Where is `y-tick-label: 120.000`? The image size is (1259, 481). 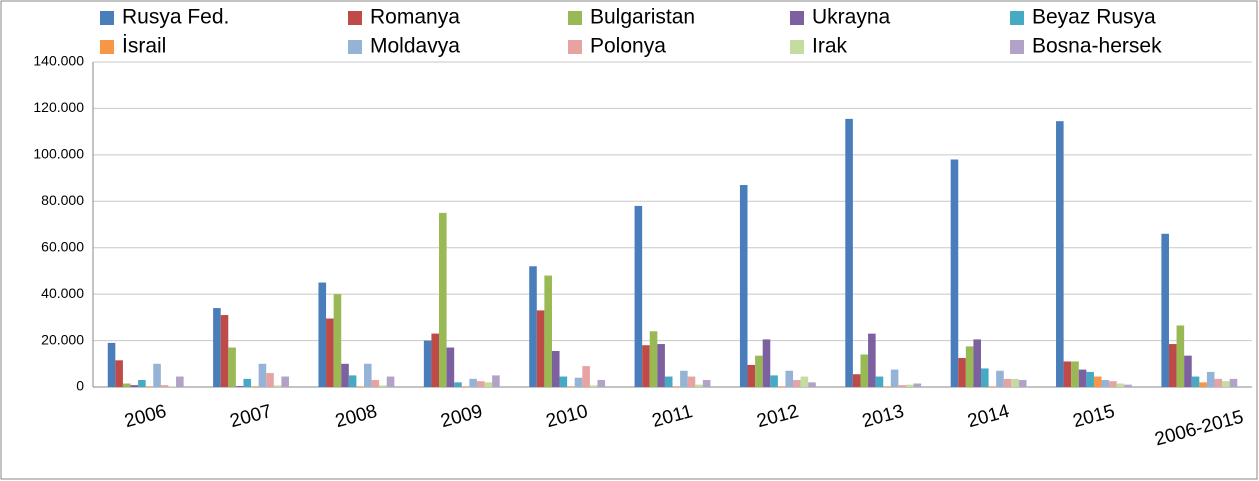 y-tick-label: 120.000 is located at coordinates (58, 107).